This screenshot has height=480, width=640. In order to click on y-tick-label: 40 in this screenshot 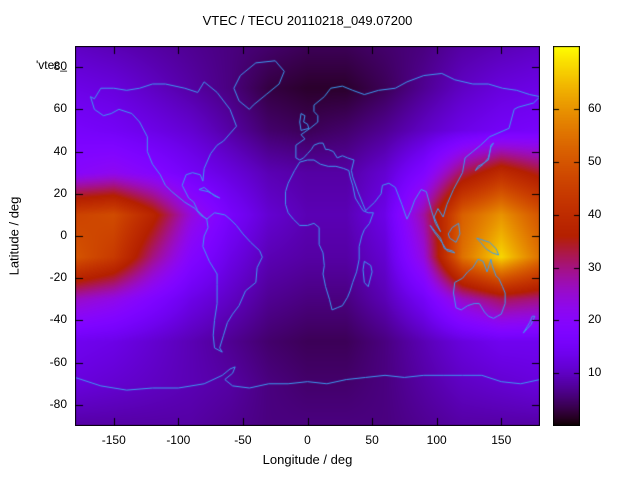, I will do `click(60, 150)`.